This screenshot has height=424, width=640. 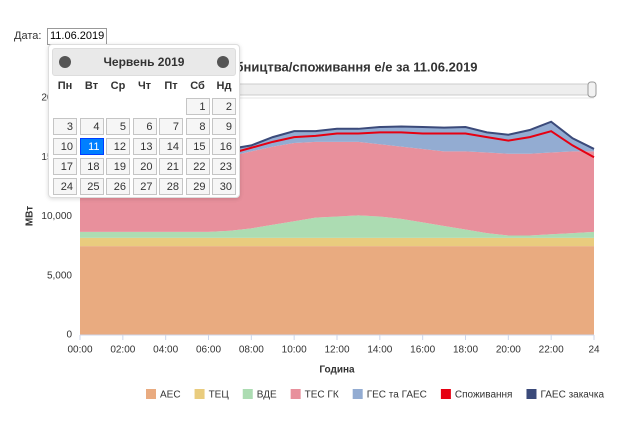 What do you see at coordinates (165, 350) in the screenshot?
I see `x-tick-label: 04:00` at bounding box center [165, 350].